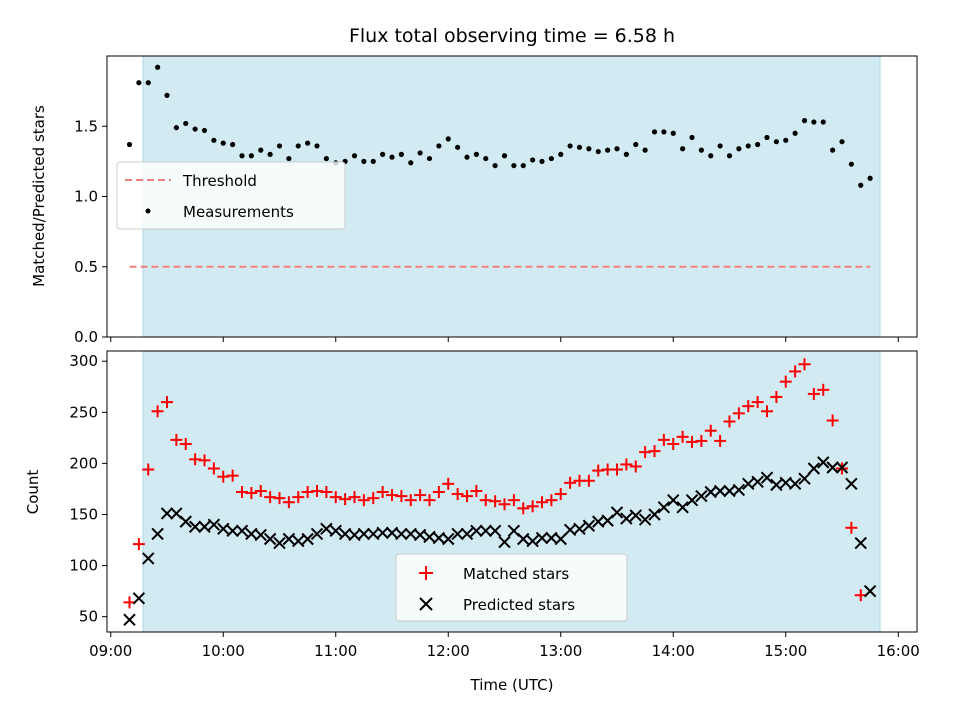  I want to click on top-y-axis-label: Matched/Predicted stars, so click(39, 196).